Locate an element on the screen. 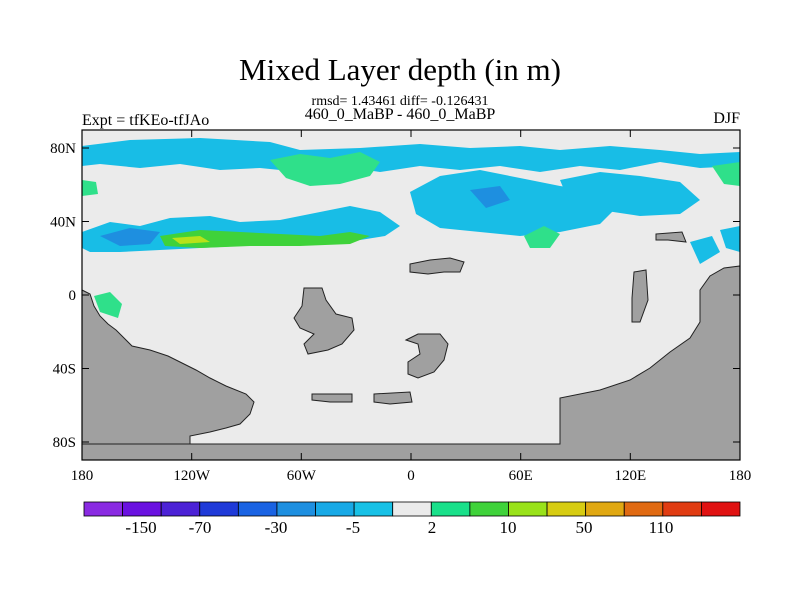 The width and height of the screenshot is (800, 600). patch-east-green is located at coordinates (726, 174).